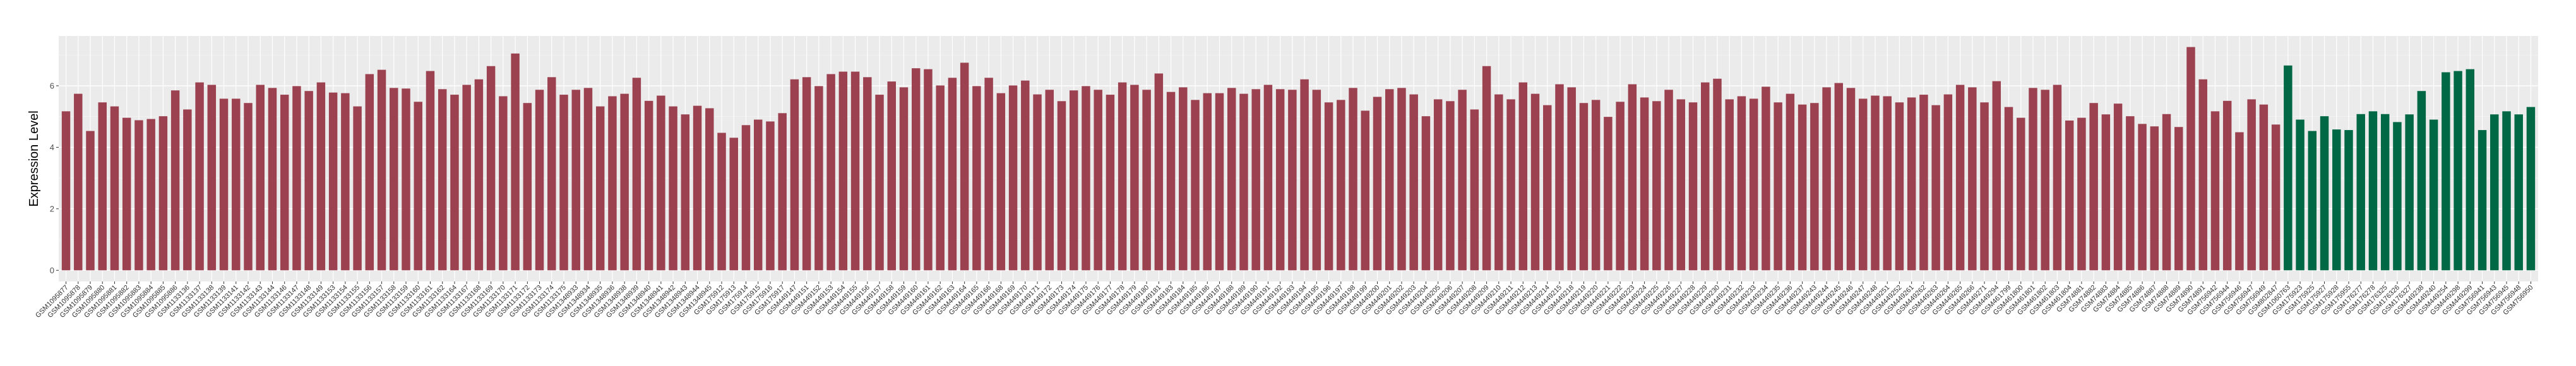  What do you see at coordinates (52, 147) in the screenshot?
I see `y-tick-label: 4` at bounding box center [52, 147].